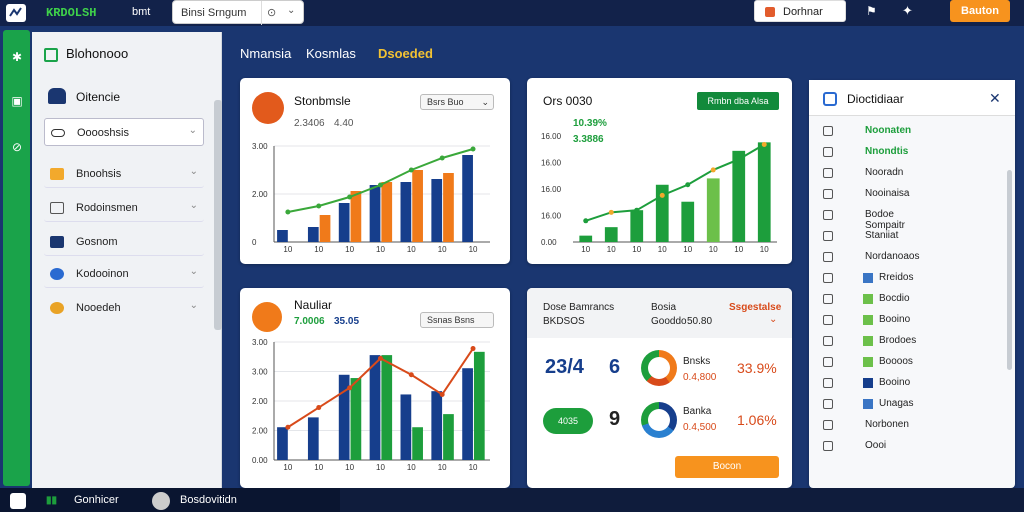 Image resolution: width=1024 pixels, height=512 pixels. Describe the element at coordinates (697, 411) in the screenshot. I see `donut-2-label: Banka` at that location.